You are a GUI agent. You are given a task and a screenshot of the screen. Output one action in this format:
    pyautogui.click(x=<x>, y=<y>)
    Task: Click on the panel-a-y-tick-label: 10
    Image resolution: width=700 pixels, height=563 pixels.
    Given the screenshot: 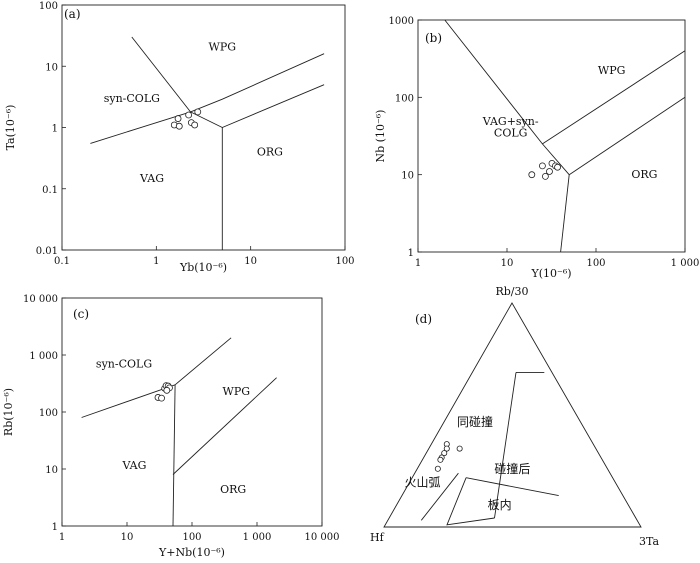 What is the action you would take?
    pyautogui.click(x=51, y=67)
    